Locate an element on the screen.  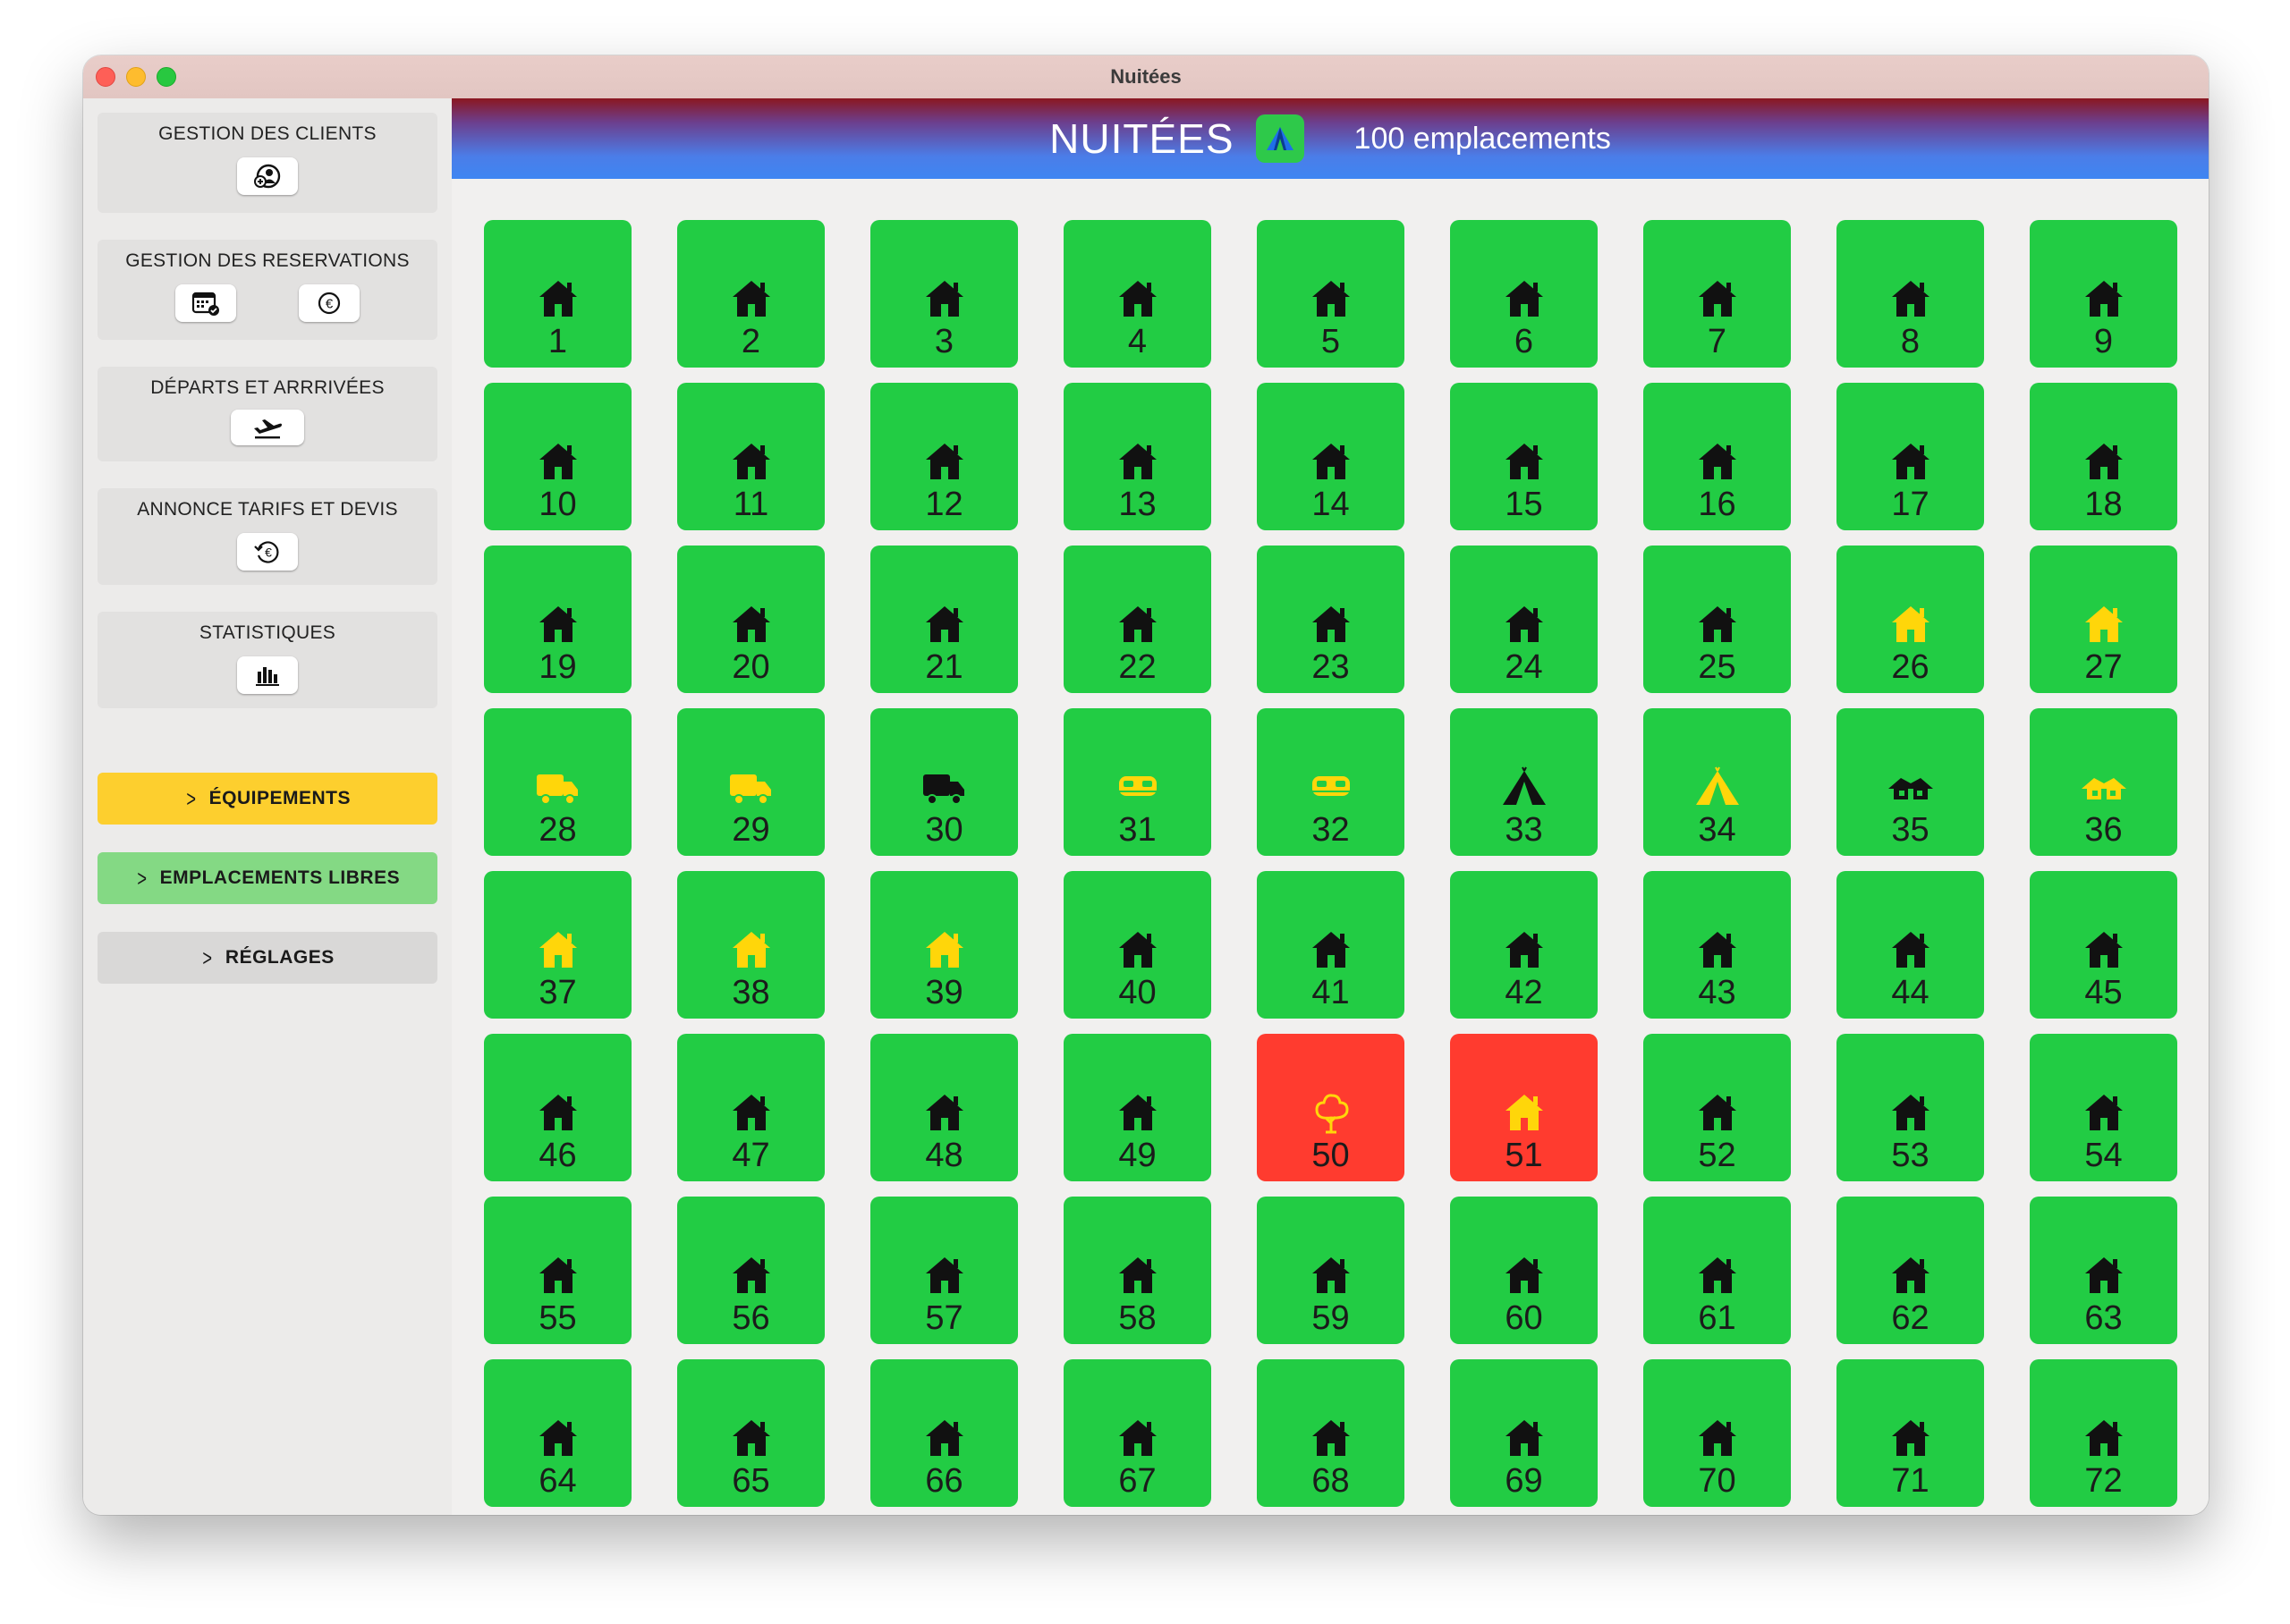
site-tile-66: 66 is located at coordinates (944, 1433).